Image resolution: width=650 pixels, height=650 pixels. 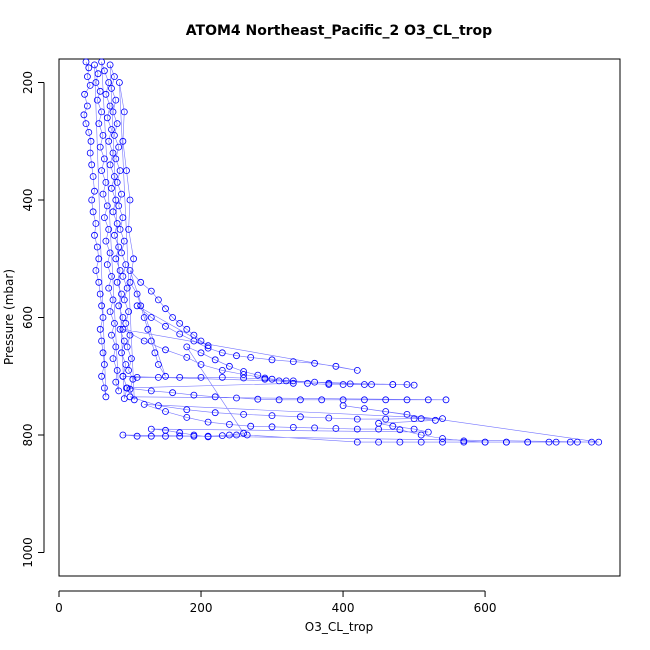 What do you see at coordinates (9, 317) in the screenshot?
I see `y-axis-label: Pressure (mbar)` at bounding box center [9, 317].